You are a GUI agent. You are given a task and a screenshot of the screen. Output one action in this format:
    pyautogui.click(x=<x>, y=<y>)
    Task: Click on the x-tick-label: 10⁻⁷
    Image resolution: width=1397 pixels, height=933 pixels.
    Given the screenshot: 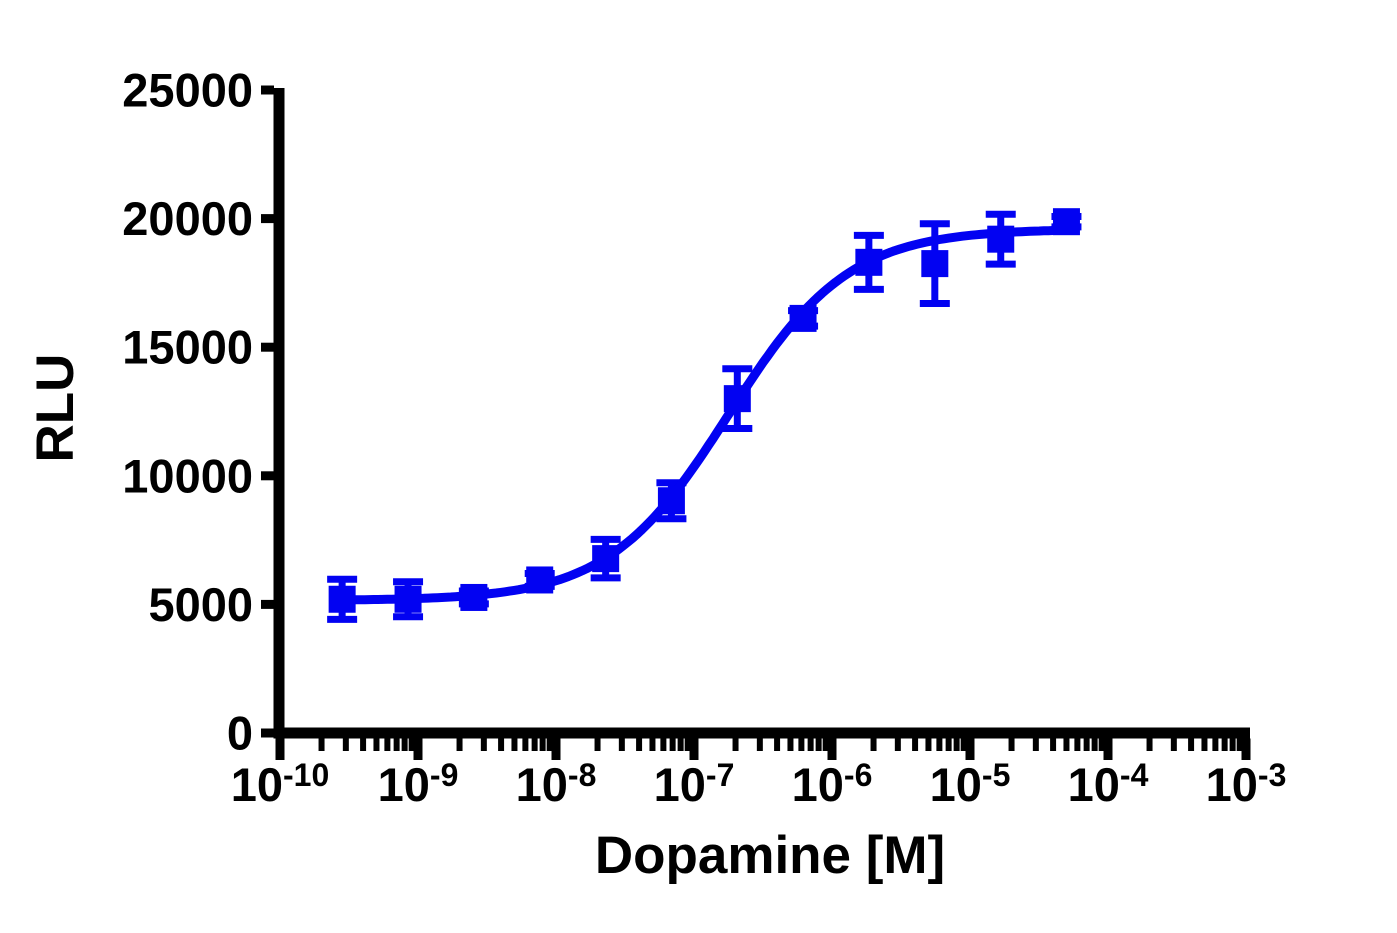 What is the action you would take?
    pyautogui.click(x=694, y=784)
    